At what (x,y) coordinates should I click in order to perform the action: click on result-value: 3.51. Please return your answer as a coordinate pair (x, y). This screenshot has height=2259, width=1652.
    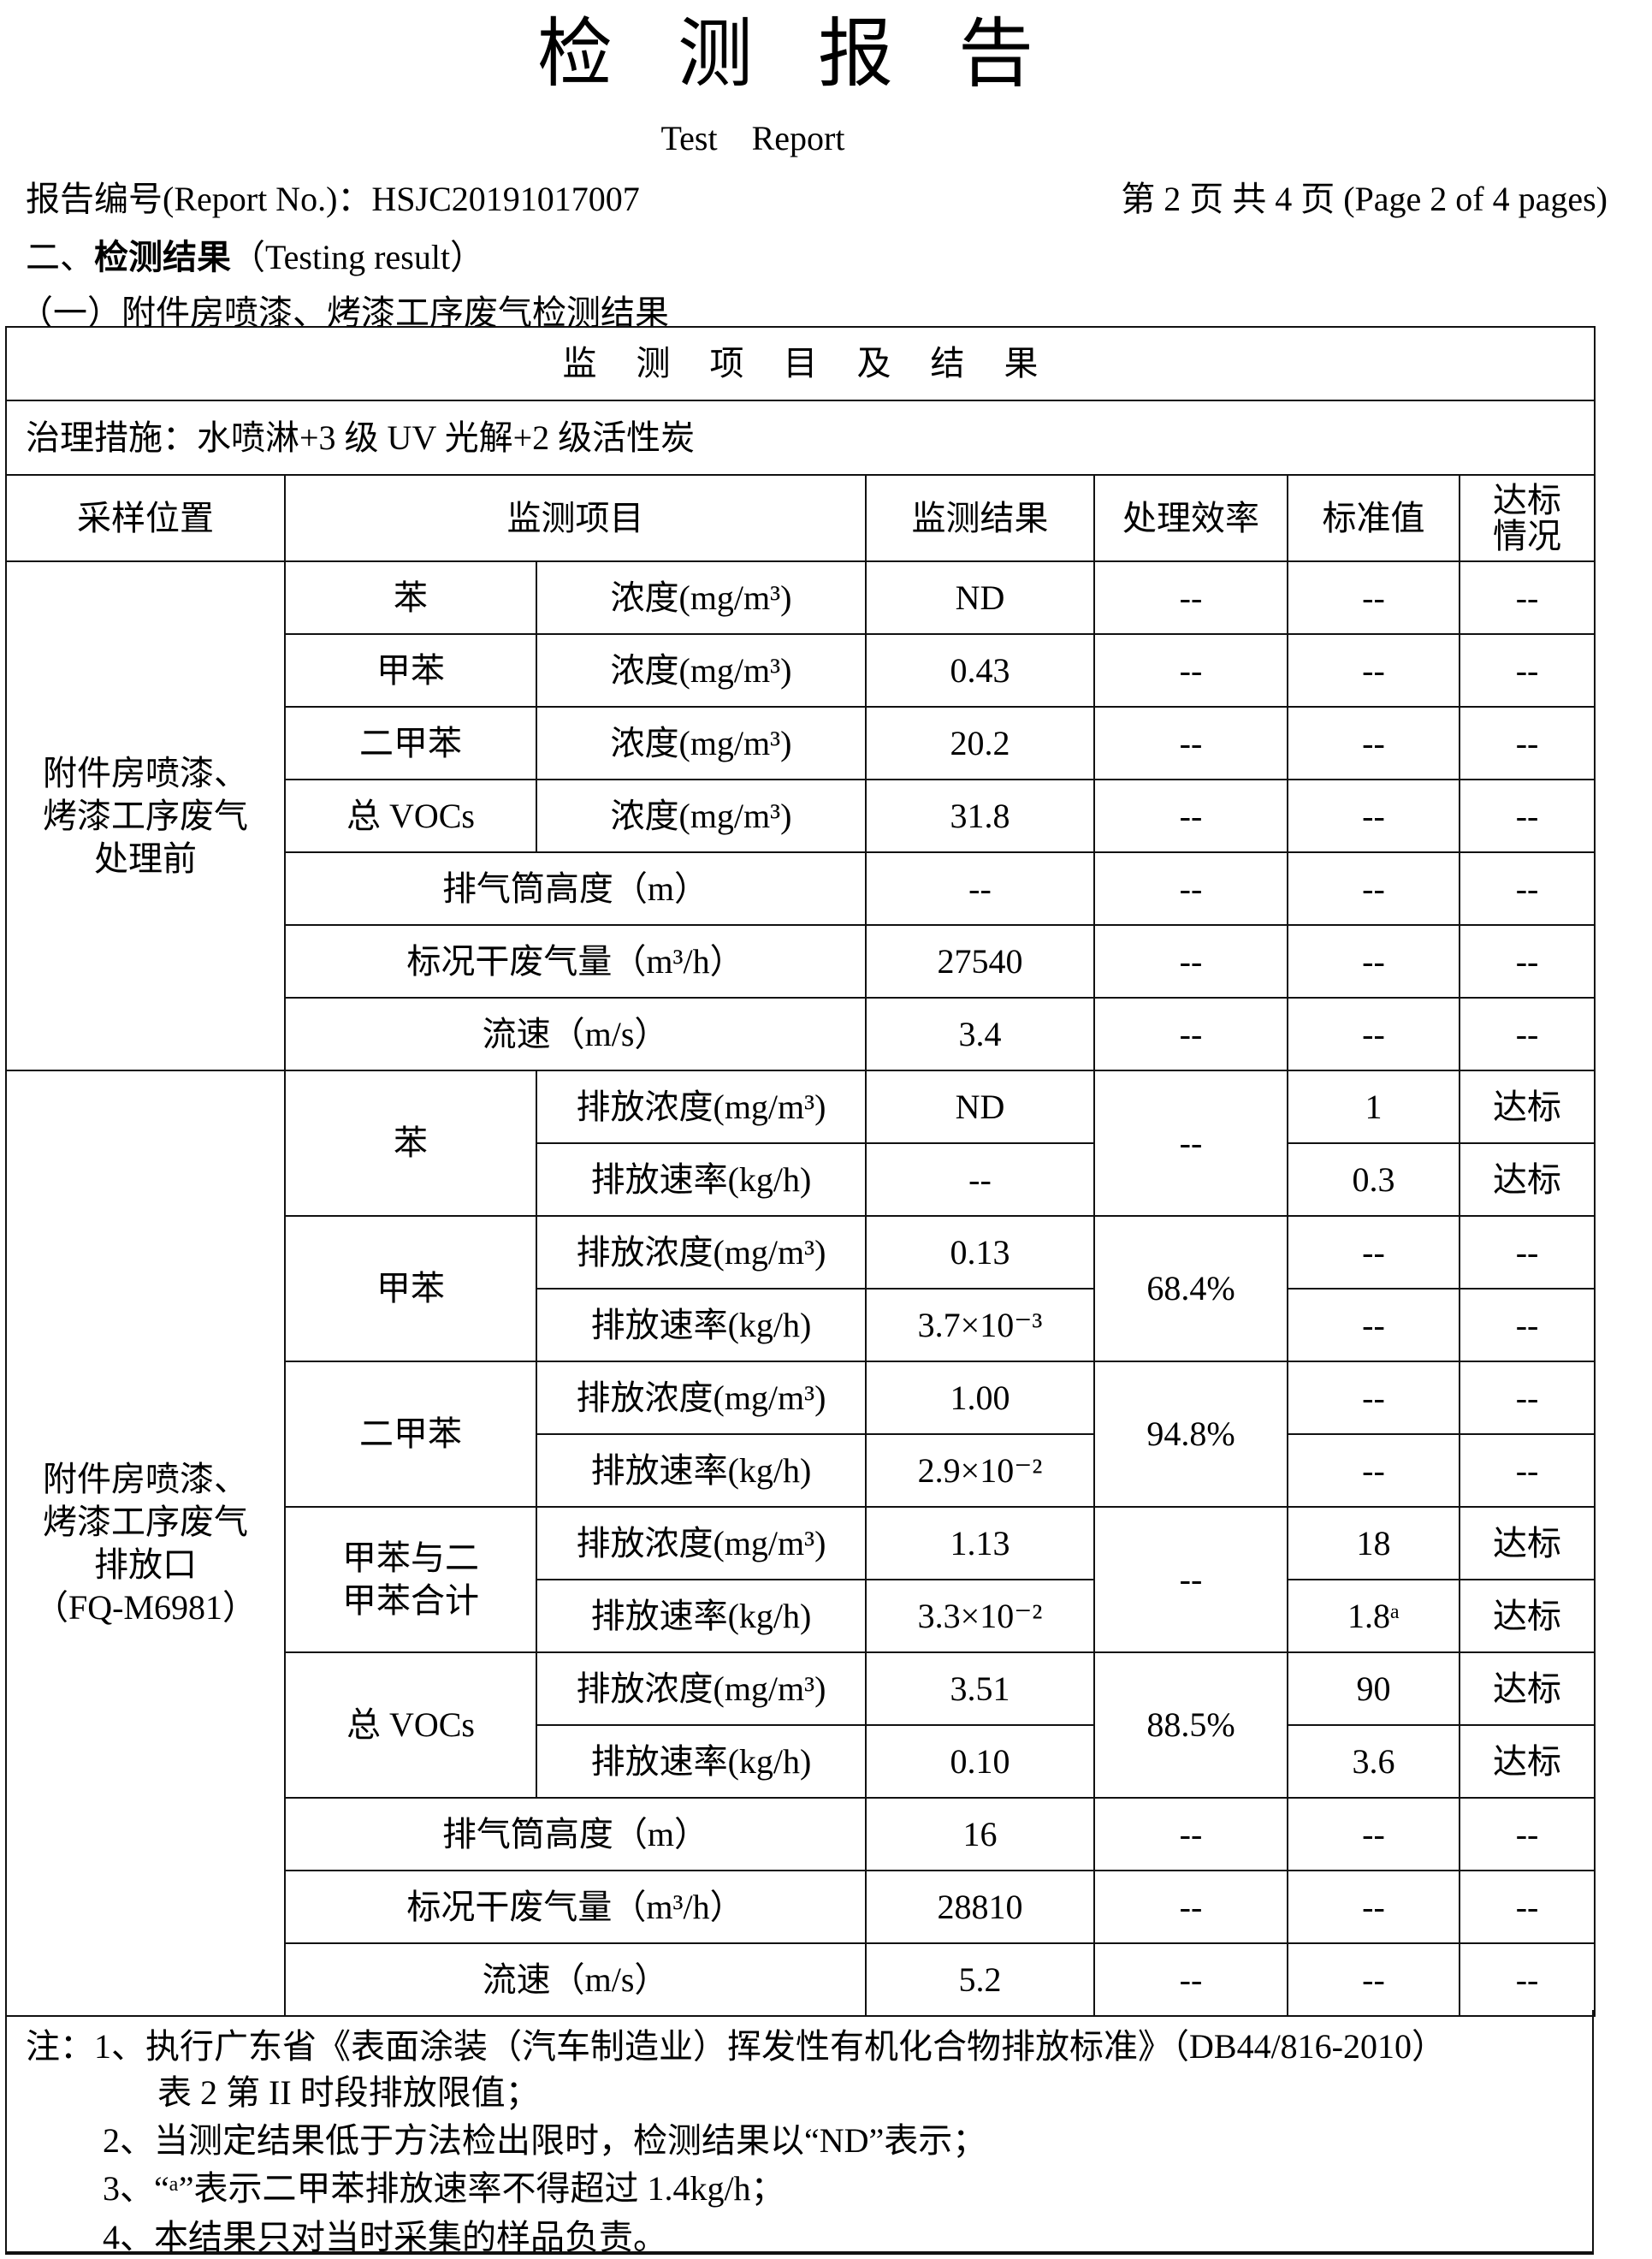
    Looking at the image, I should click on (980, 1689).